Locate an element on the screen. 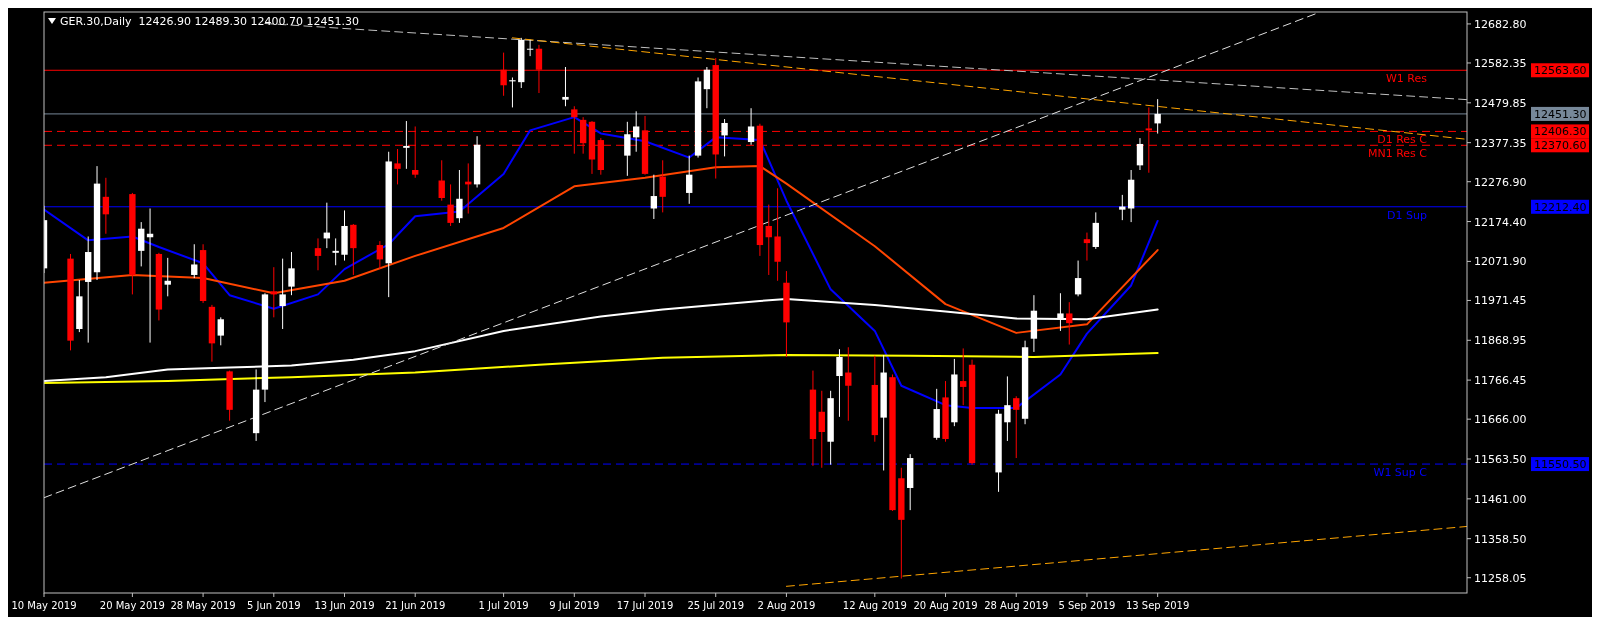 The height and width of the screenshot is (625, 1600). line-series is located at coordinates (601, 368).